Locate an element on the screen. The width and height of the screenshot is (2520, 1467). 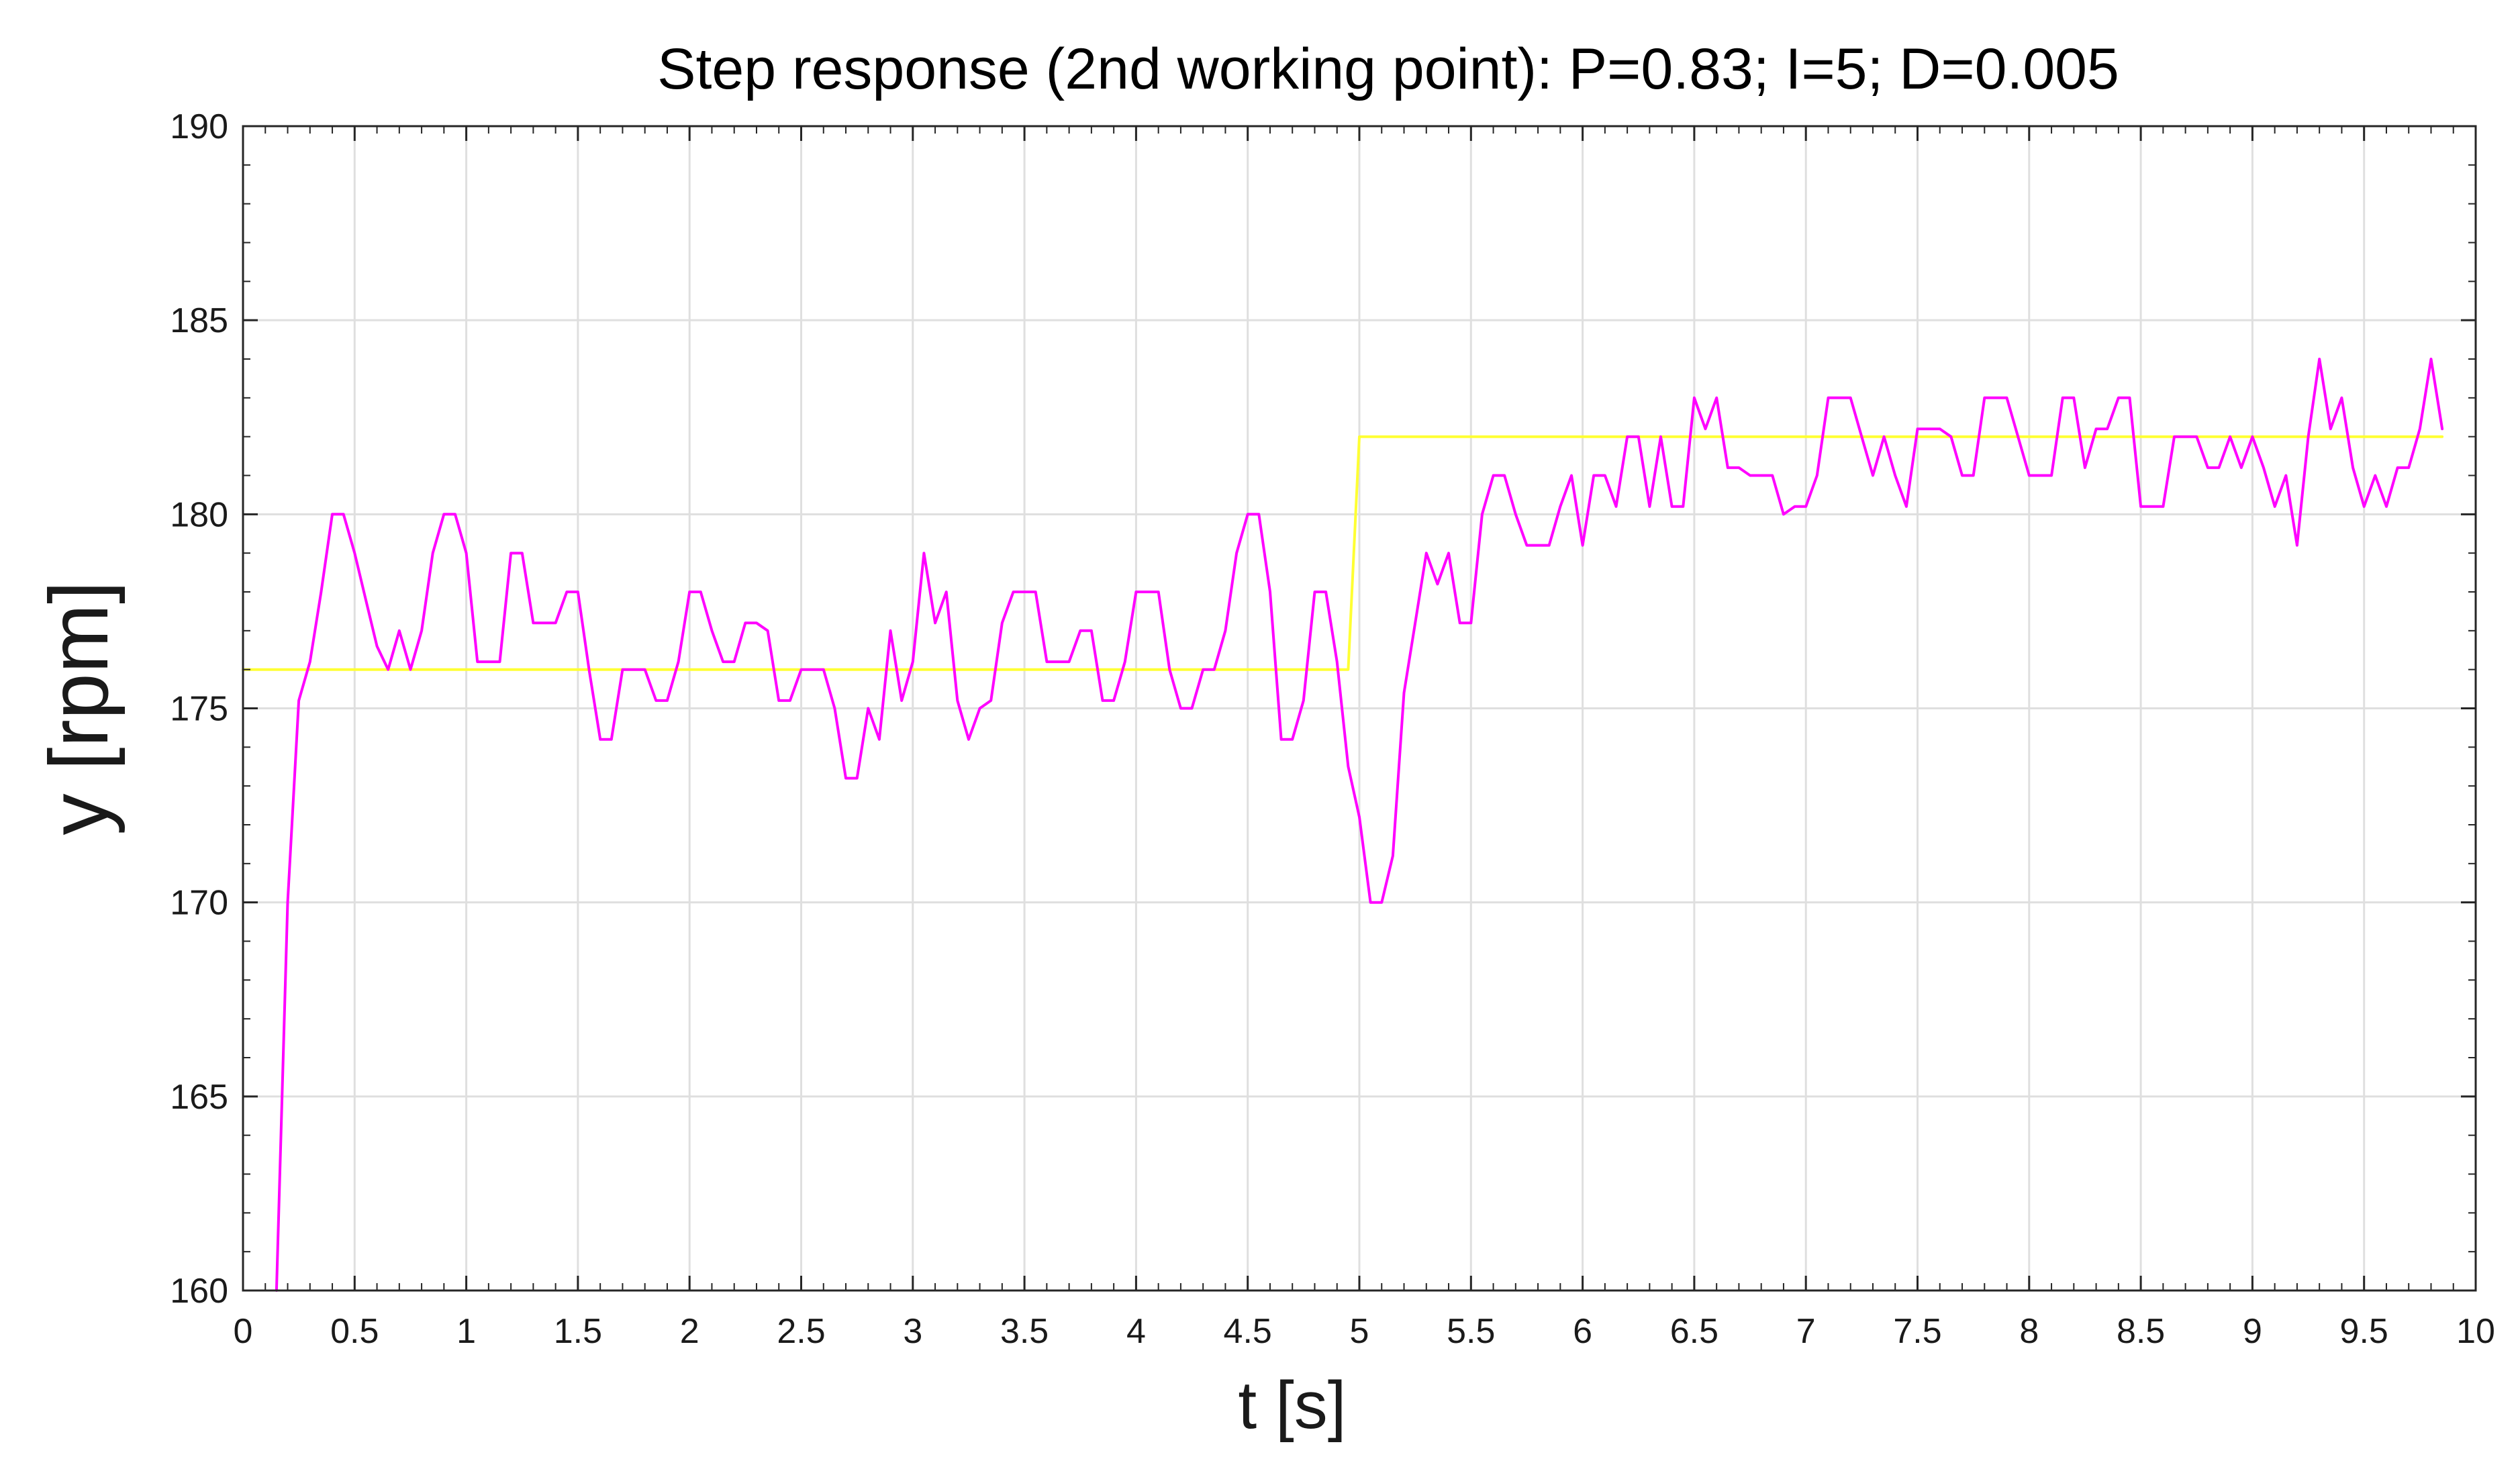
x-tick-label: 9 is located at coordinates (2252, 1331).